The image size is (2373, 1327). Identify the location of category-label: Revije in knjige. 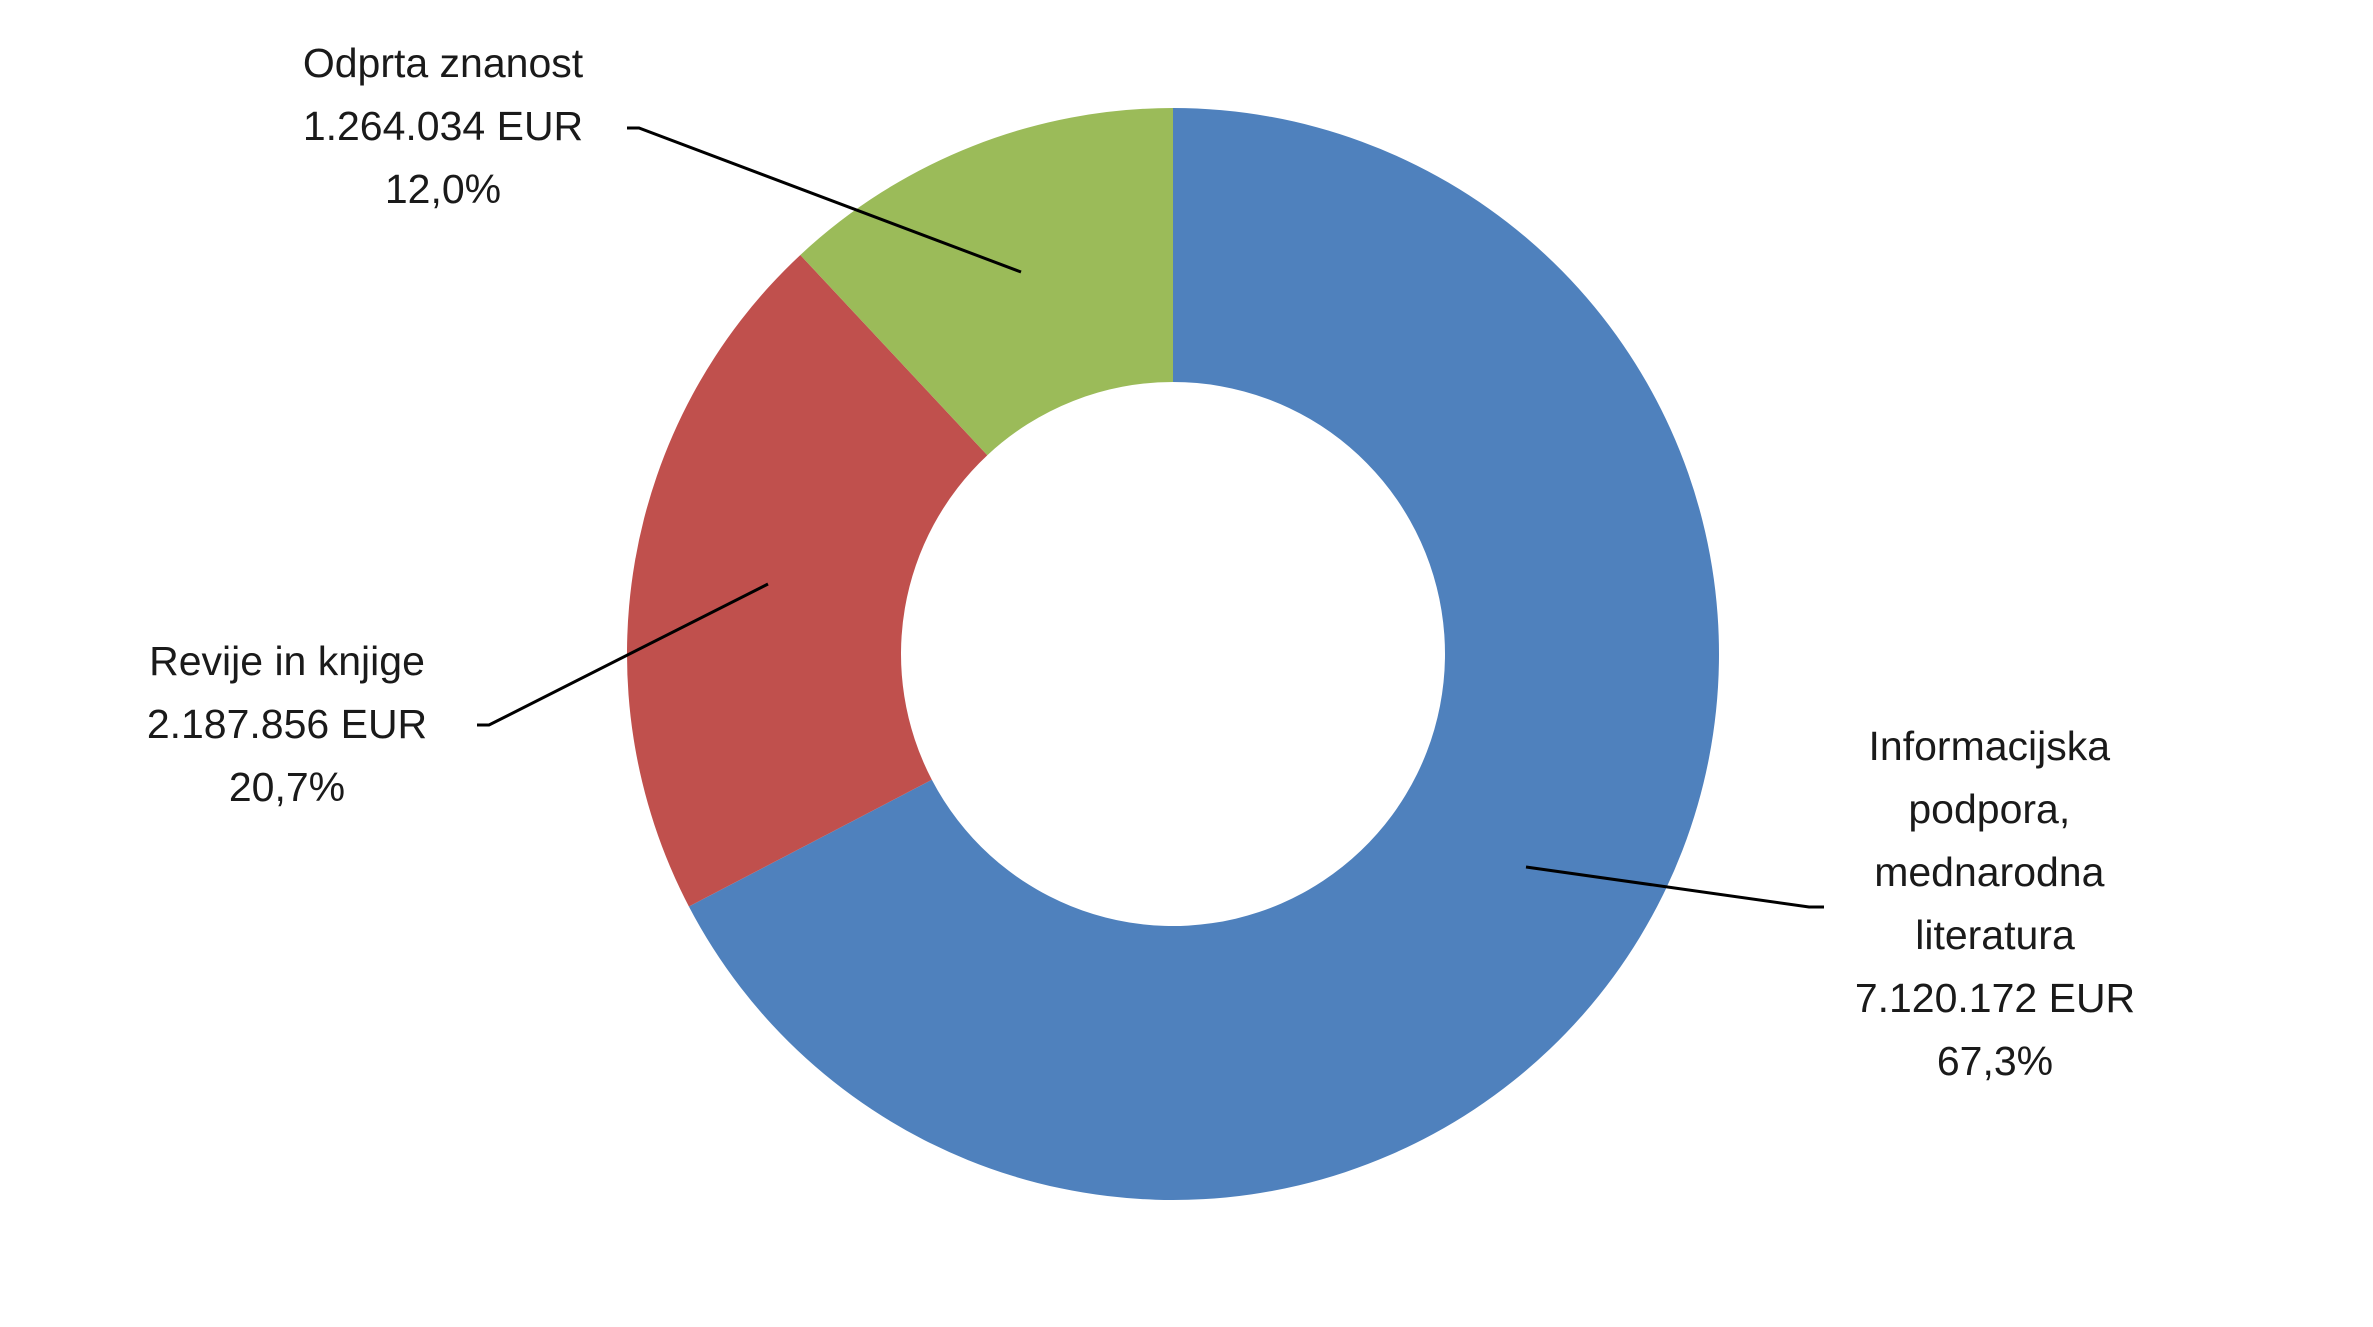
(287, 661).